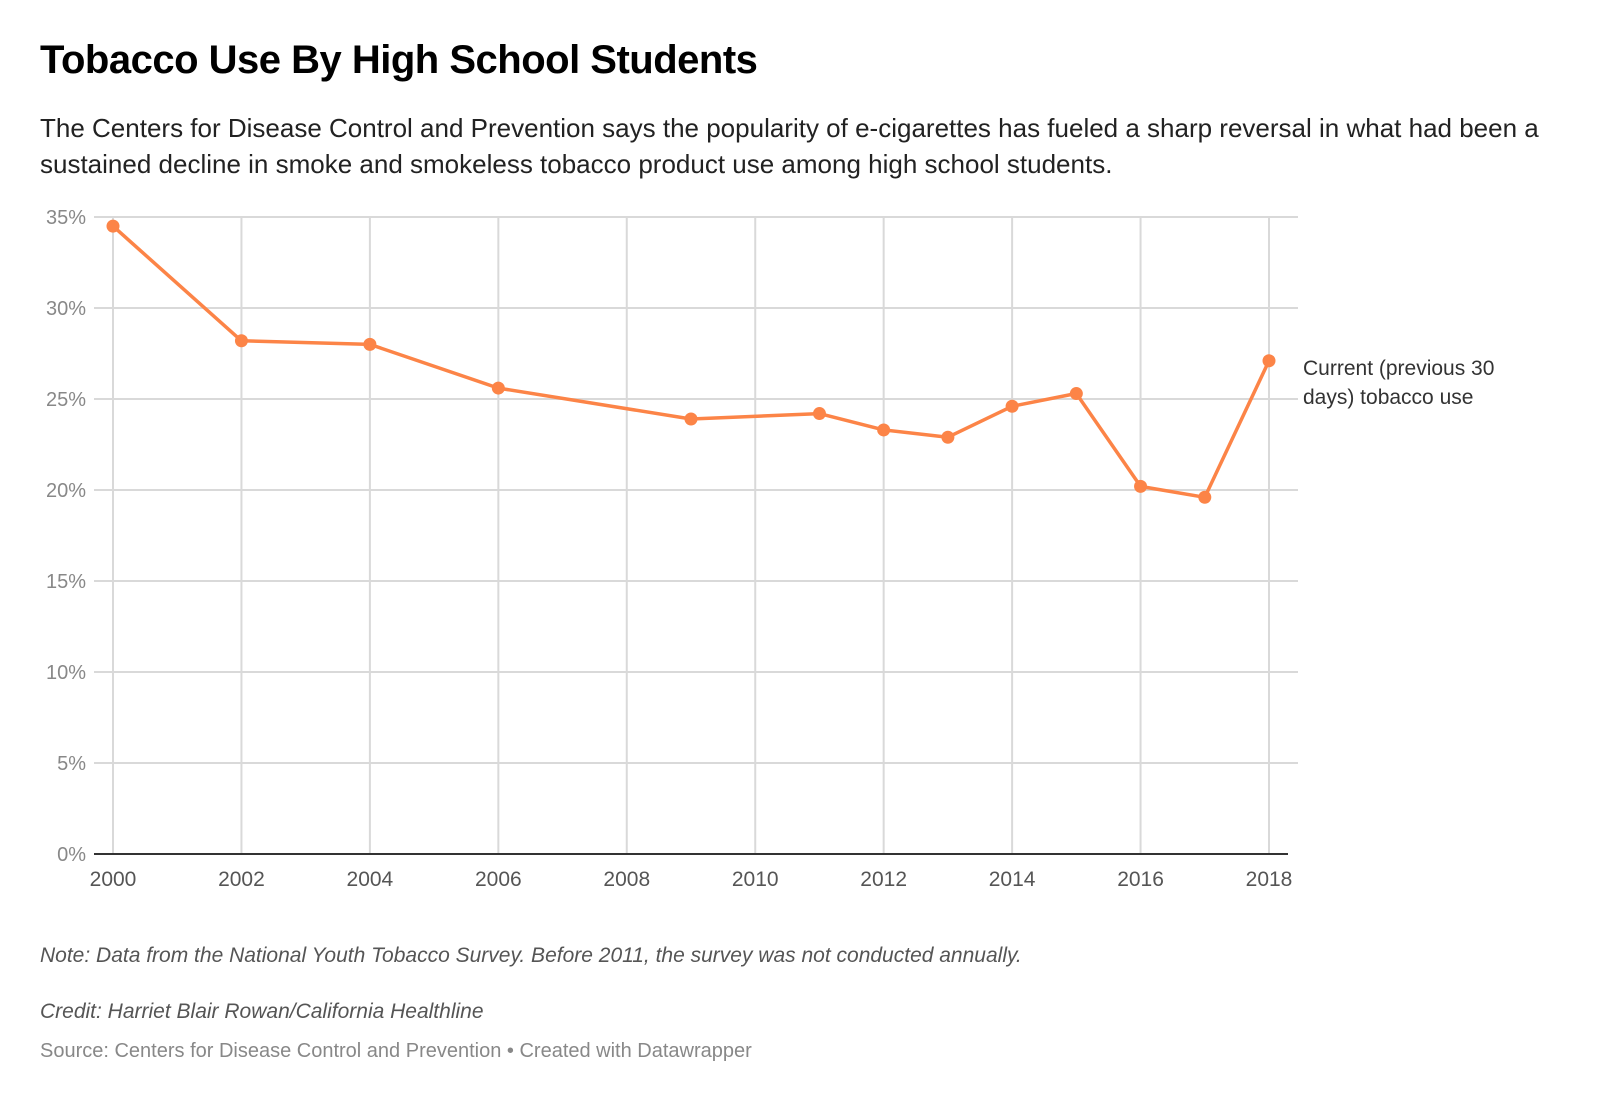  Describe the element at coordinates (66, 491) in the screenshot. I see `y-tick-label: 20%` at that location.